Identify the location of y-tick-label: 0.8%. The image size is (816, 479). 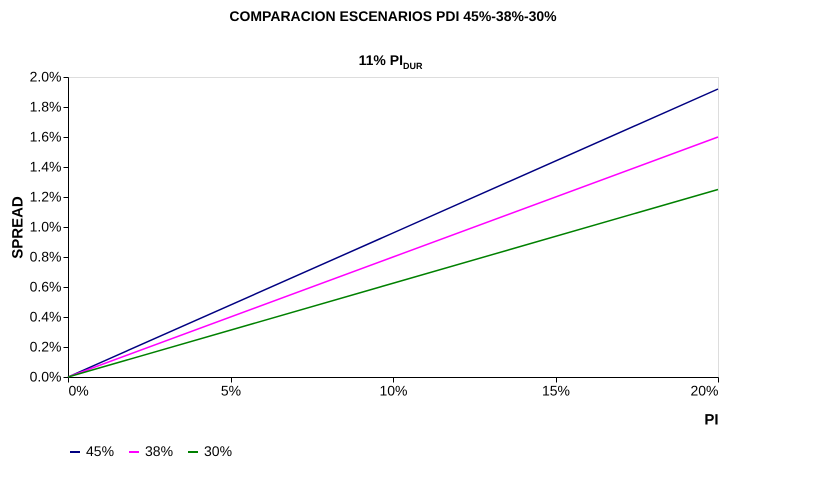
(46, 256).